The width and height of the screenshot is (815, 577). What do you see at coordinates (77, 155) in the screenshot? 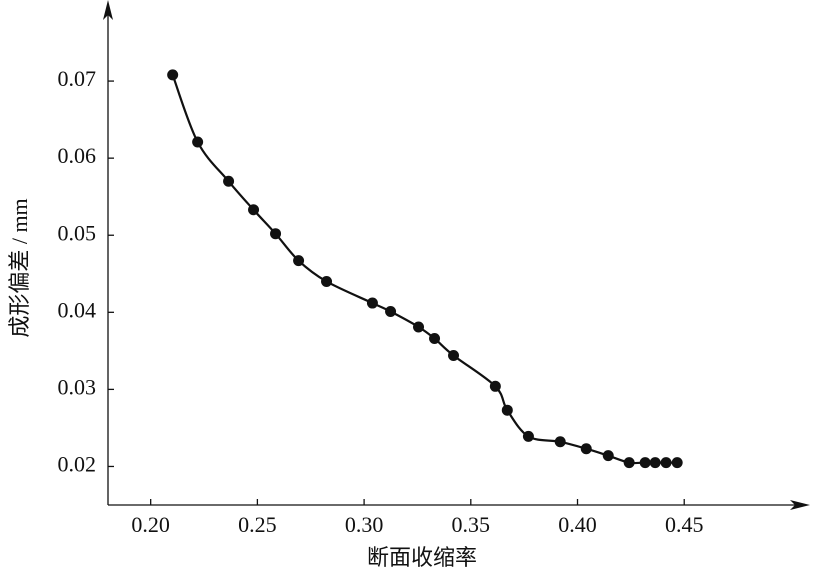
I see `y-tick-label: 0.06` at bounding box center [77, 155].